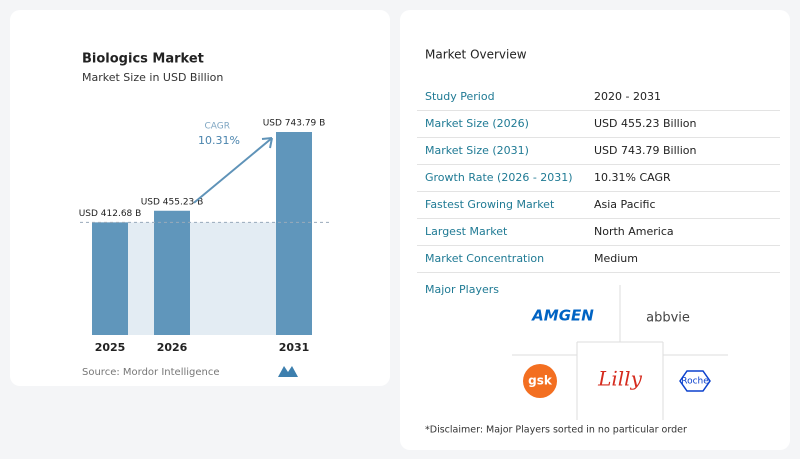  I want to click on cagr-label: CAGR, so click(217, 127).